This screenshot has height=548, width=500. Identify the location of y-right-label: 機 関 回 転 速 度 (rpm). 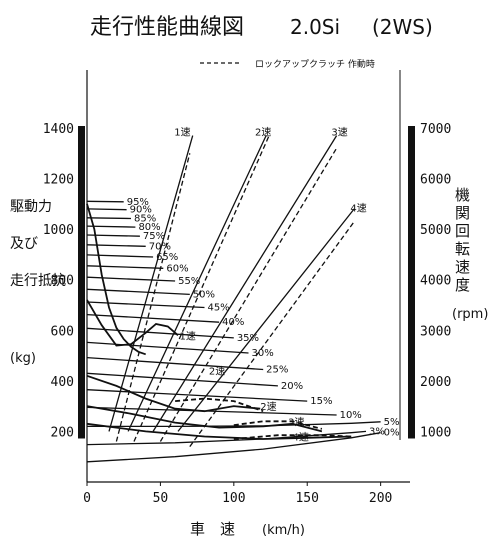
(470, 254).